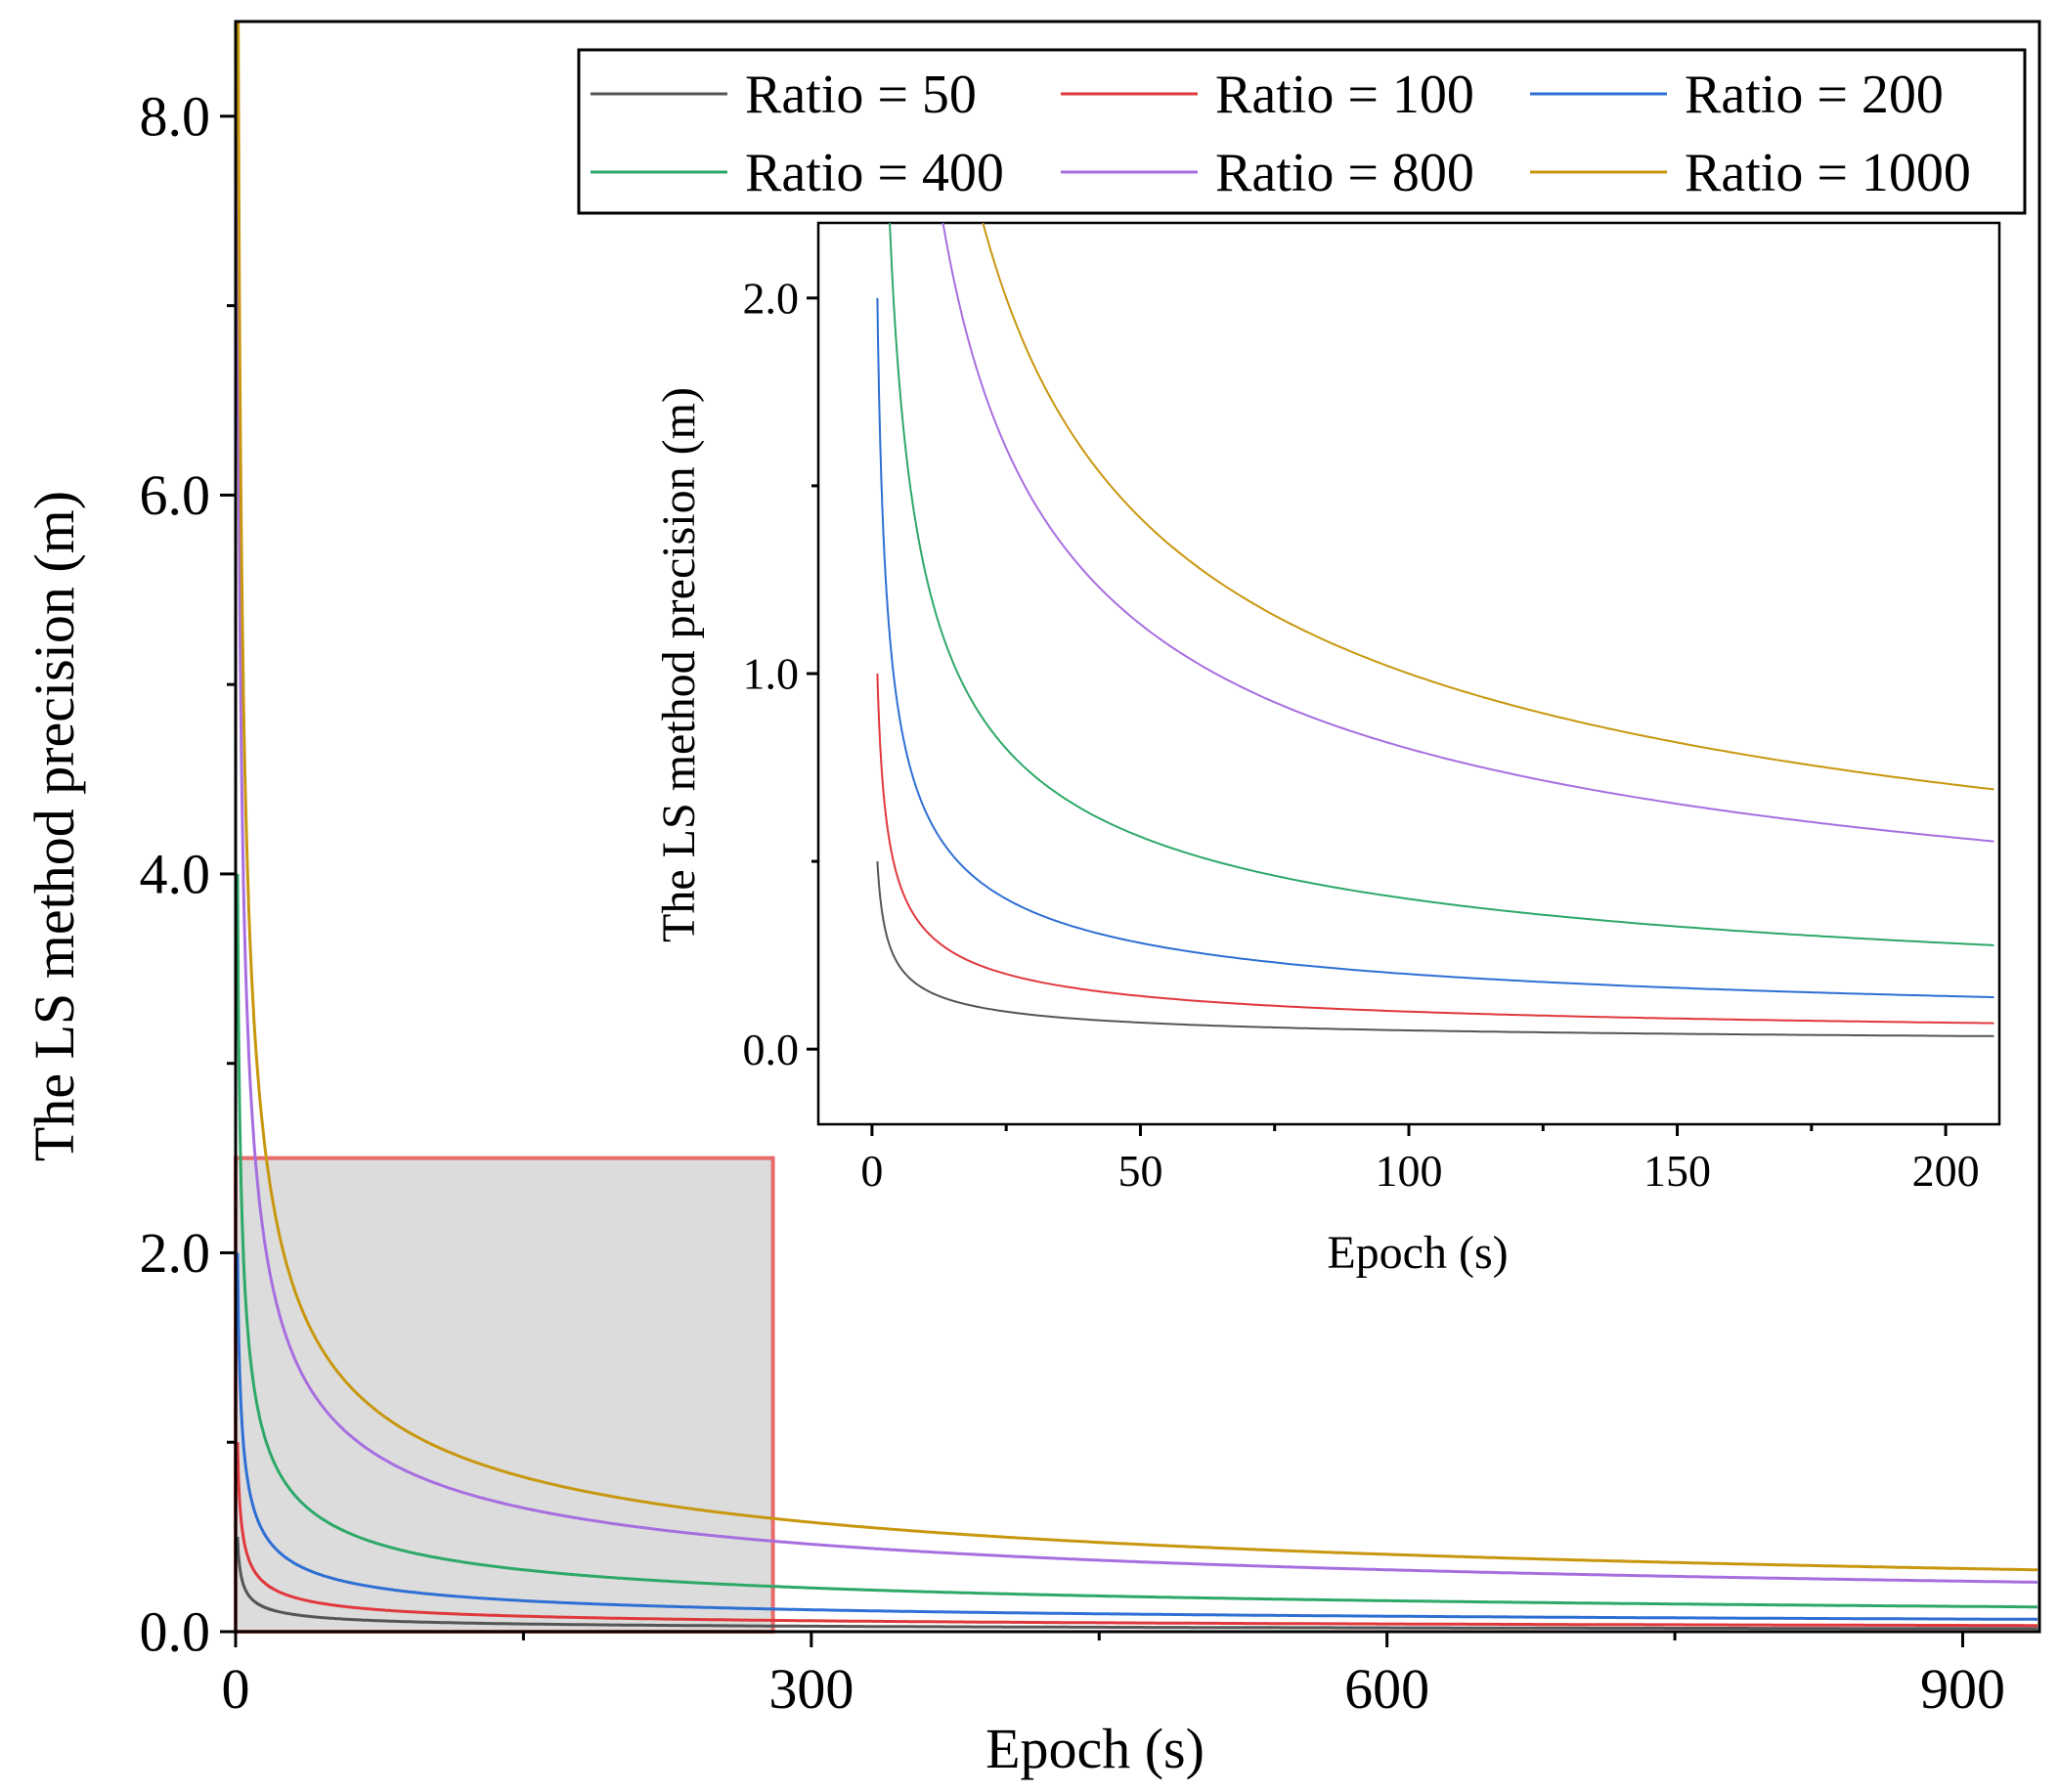 This screenshot has height=1792, width=2059. Describe the element at coordinates (1814, 95) in the screenshot. I see `legend-label-ratio-200: Ratio = 200` at that location.